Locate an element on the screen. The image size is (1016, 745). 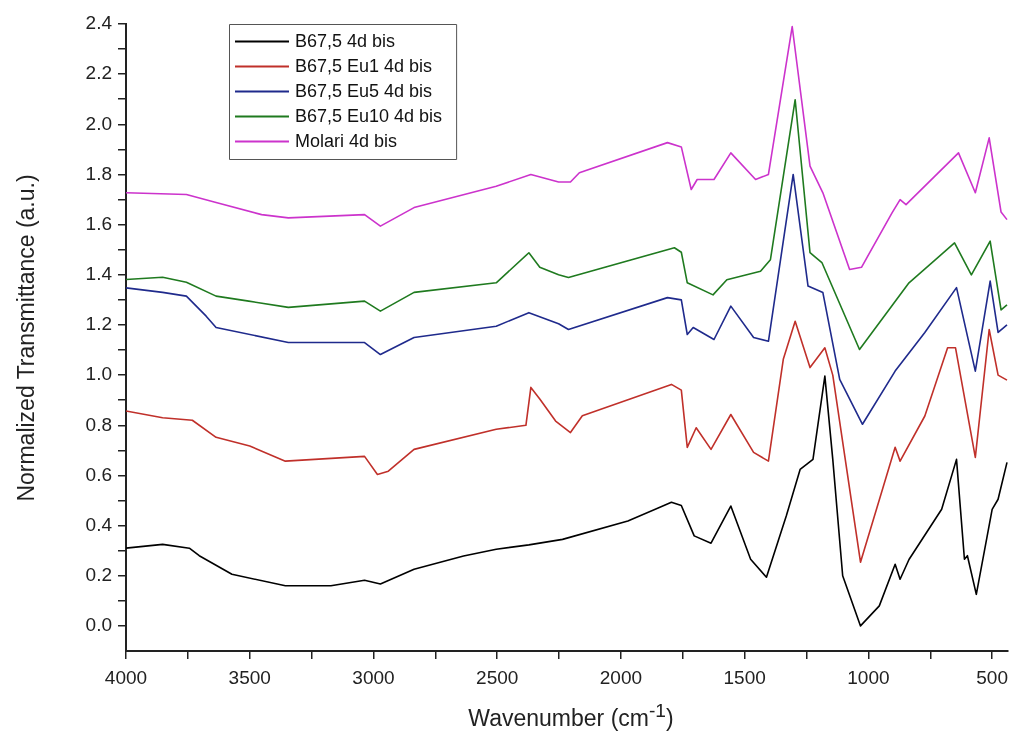
y-tick-label: 1.4 is located at coordinates (99, 274).